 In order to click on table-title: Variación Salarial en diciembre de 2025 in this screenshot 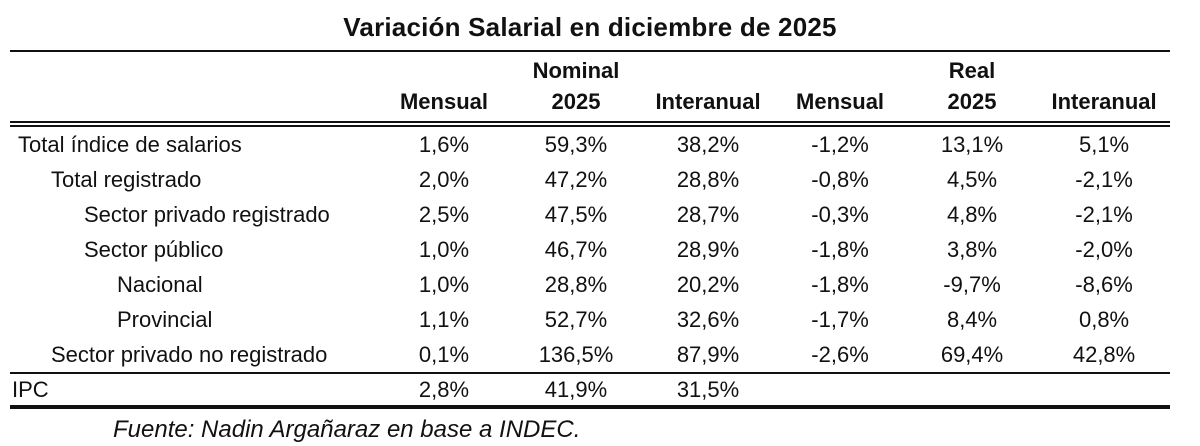, I will do `click(590, 27)`.